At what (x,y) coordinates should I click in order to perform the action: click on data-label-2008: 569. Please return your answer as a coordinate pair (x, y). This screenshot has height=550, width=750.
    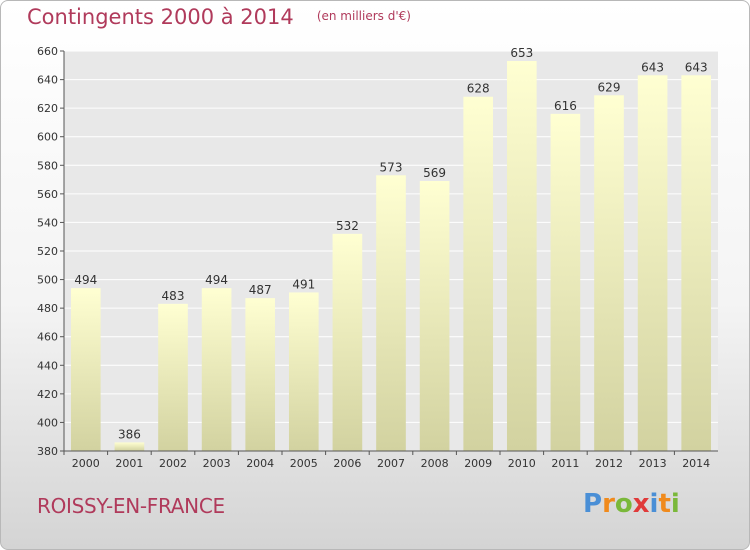
    Looking at the image, I should click on (434, 173).